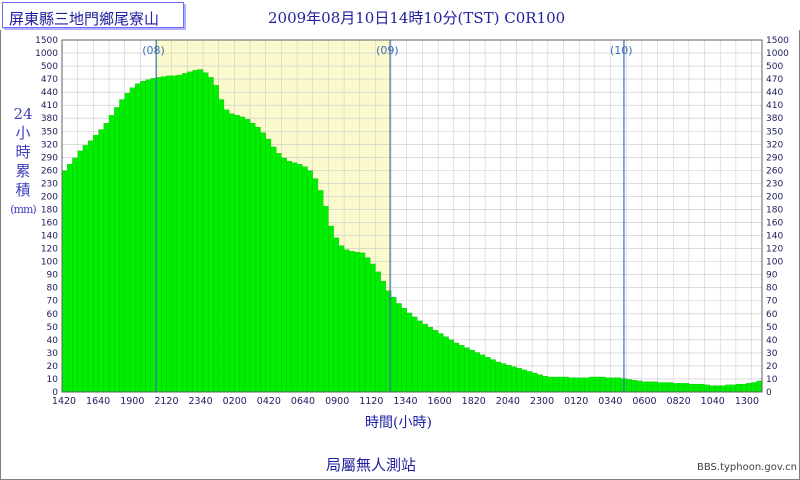  Describe the element at coordinates (774, 80) in the screenshot. I see `y-tick-label-right: 470` at that location.